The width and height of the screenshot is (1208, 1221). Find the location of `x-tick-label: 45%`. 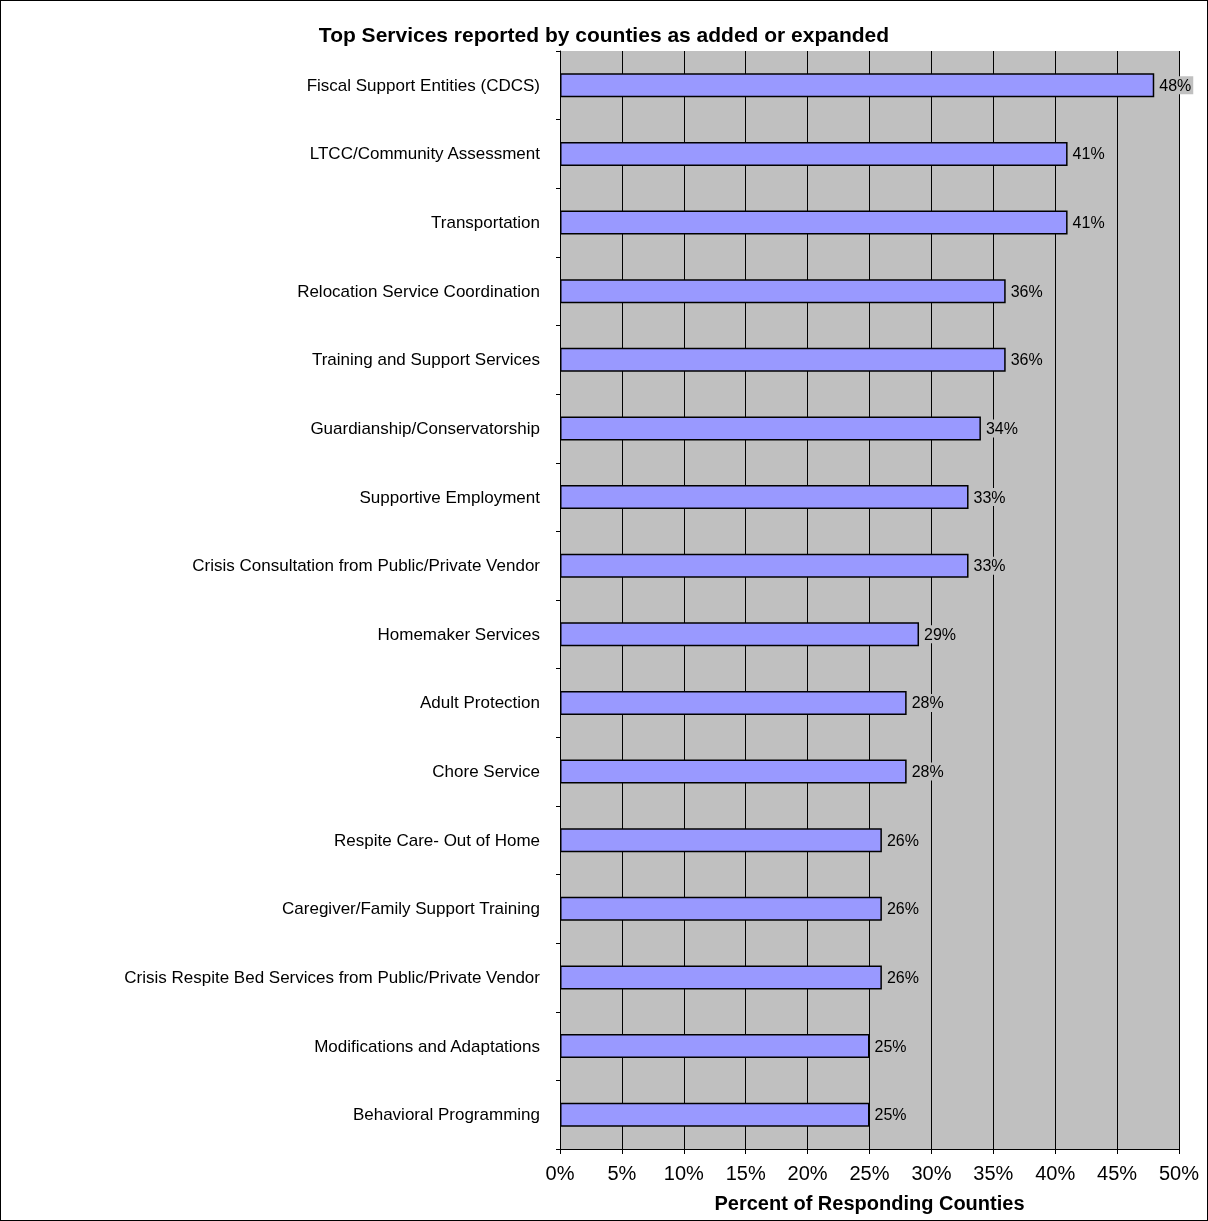

x-tick-label: 45% is located at coordinates (1117, 1173).